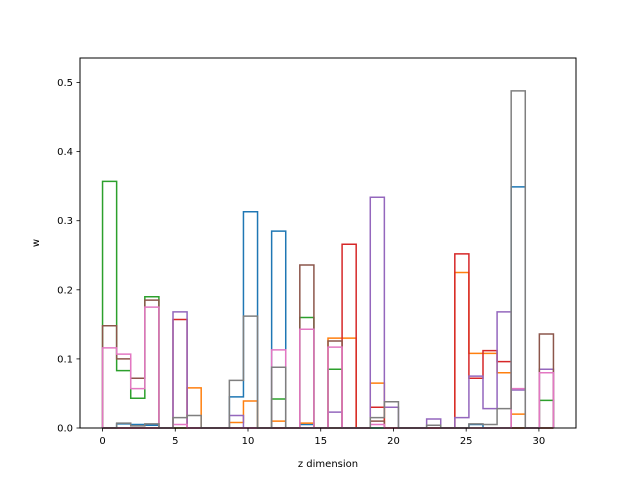  I want to click on y-axis: 0.0 0.1 0.2 0.3 0.4 0.5, so click(68, 256).